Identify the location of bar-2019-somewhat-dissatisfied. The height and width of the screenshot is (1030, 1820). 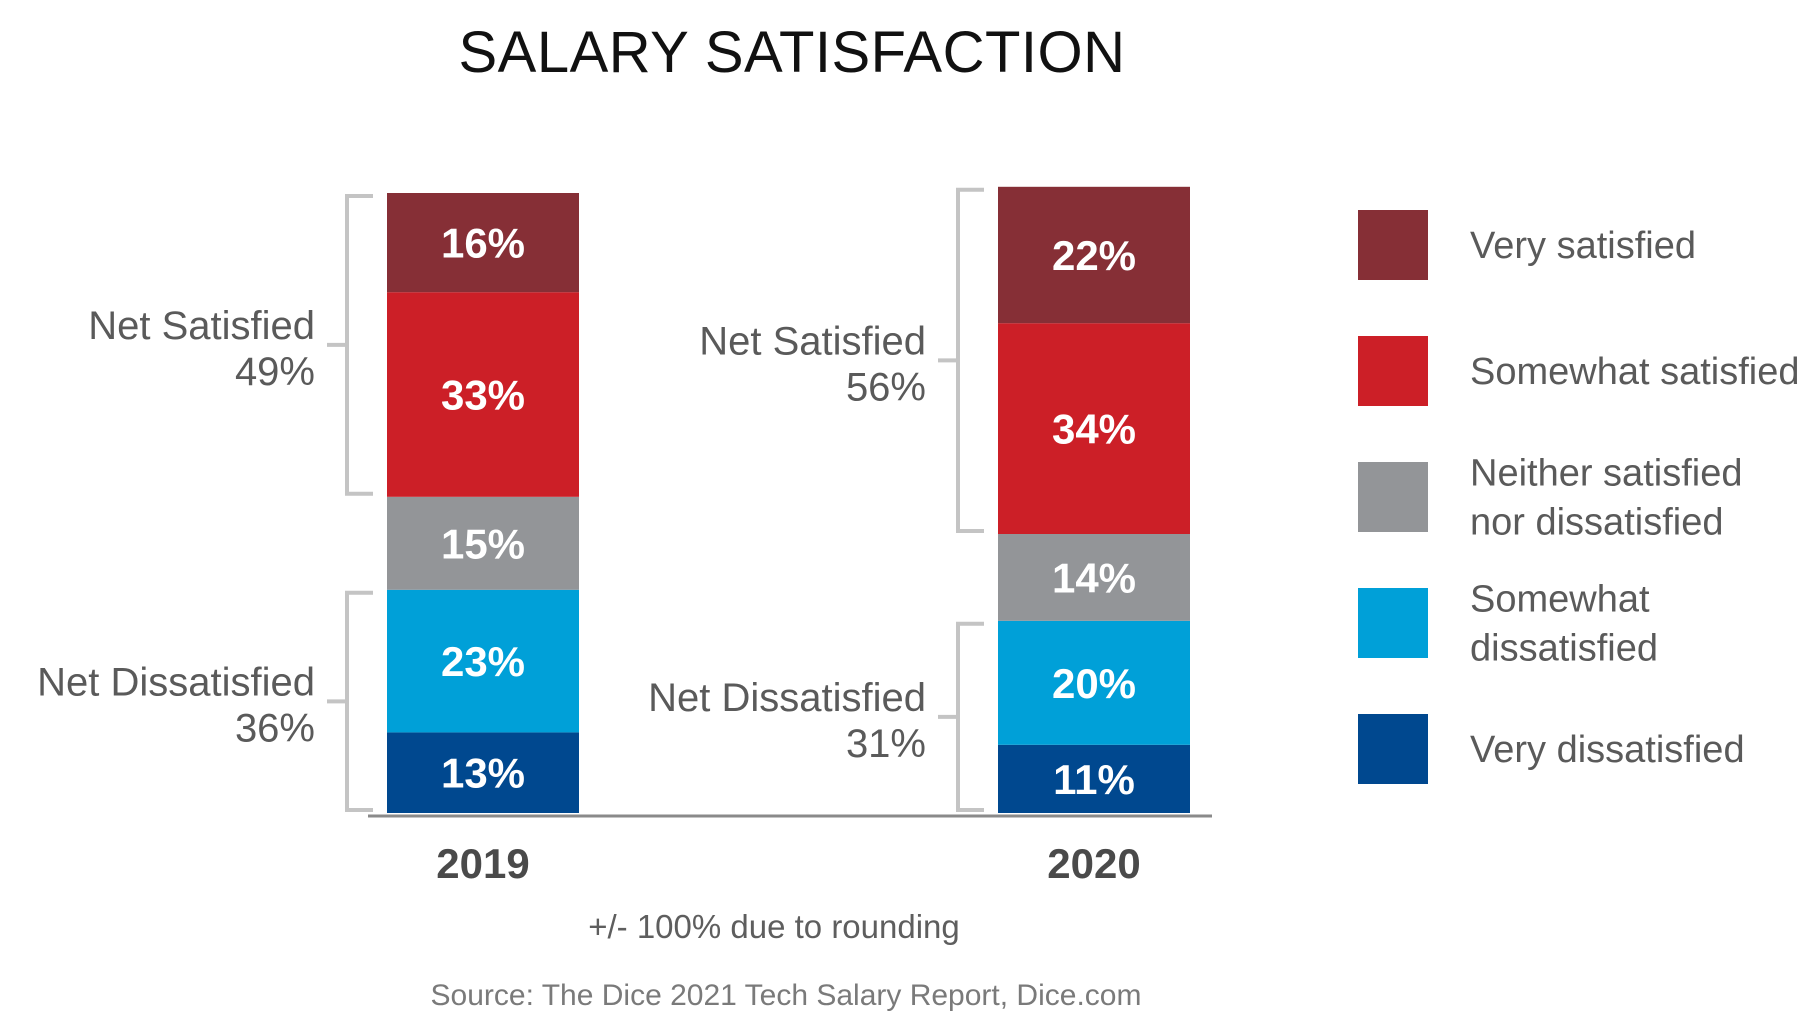
(483, 661).